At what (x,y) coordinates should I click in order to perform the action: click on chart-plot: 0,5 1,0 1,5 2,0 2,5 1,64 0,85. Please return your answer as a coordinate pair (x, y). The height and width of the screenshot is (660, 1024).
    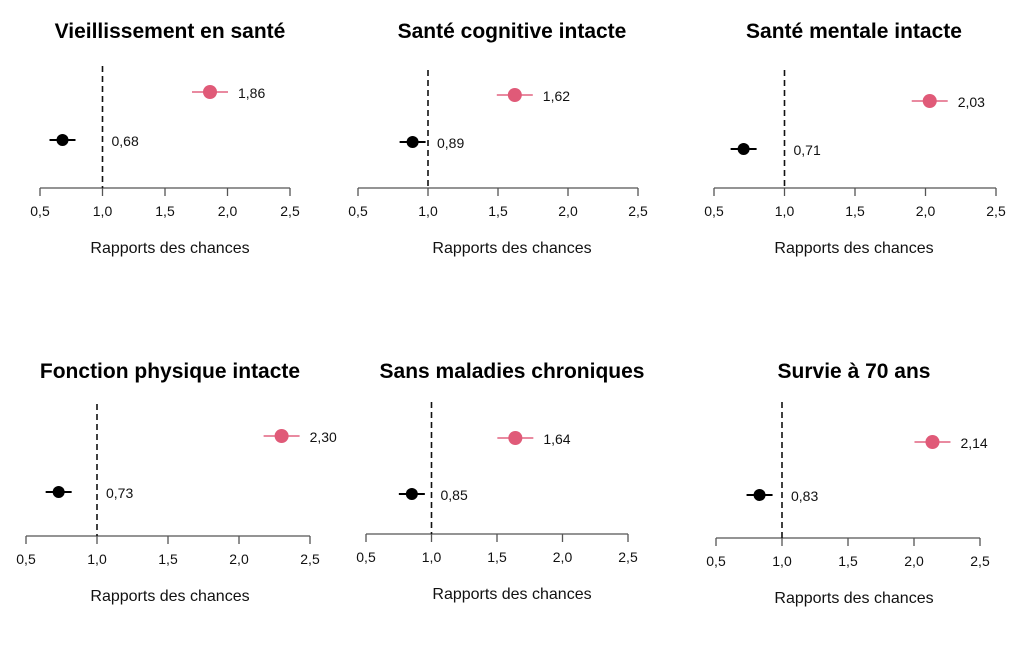
    Looking at the image, I should click on (497, 483).